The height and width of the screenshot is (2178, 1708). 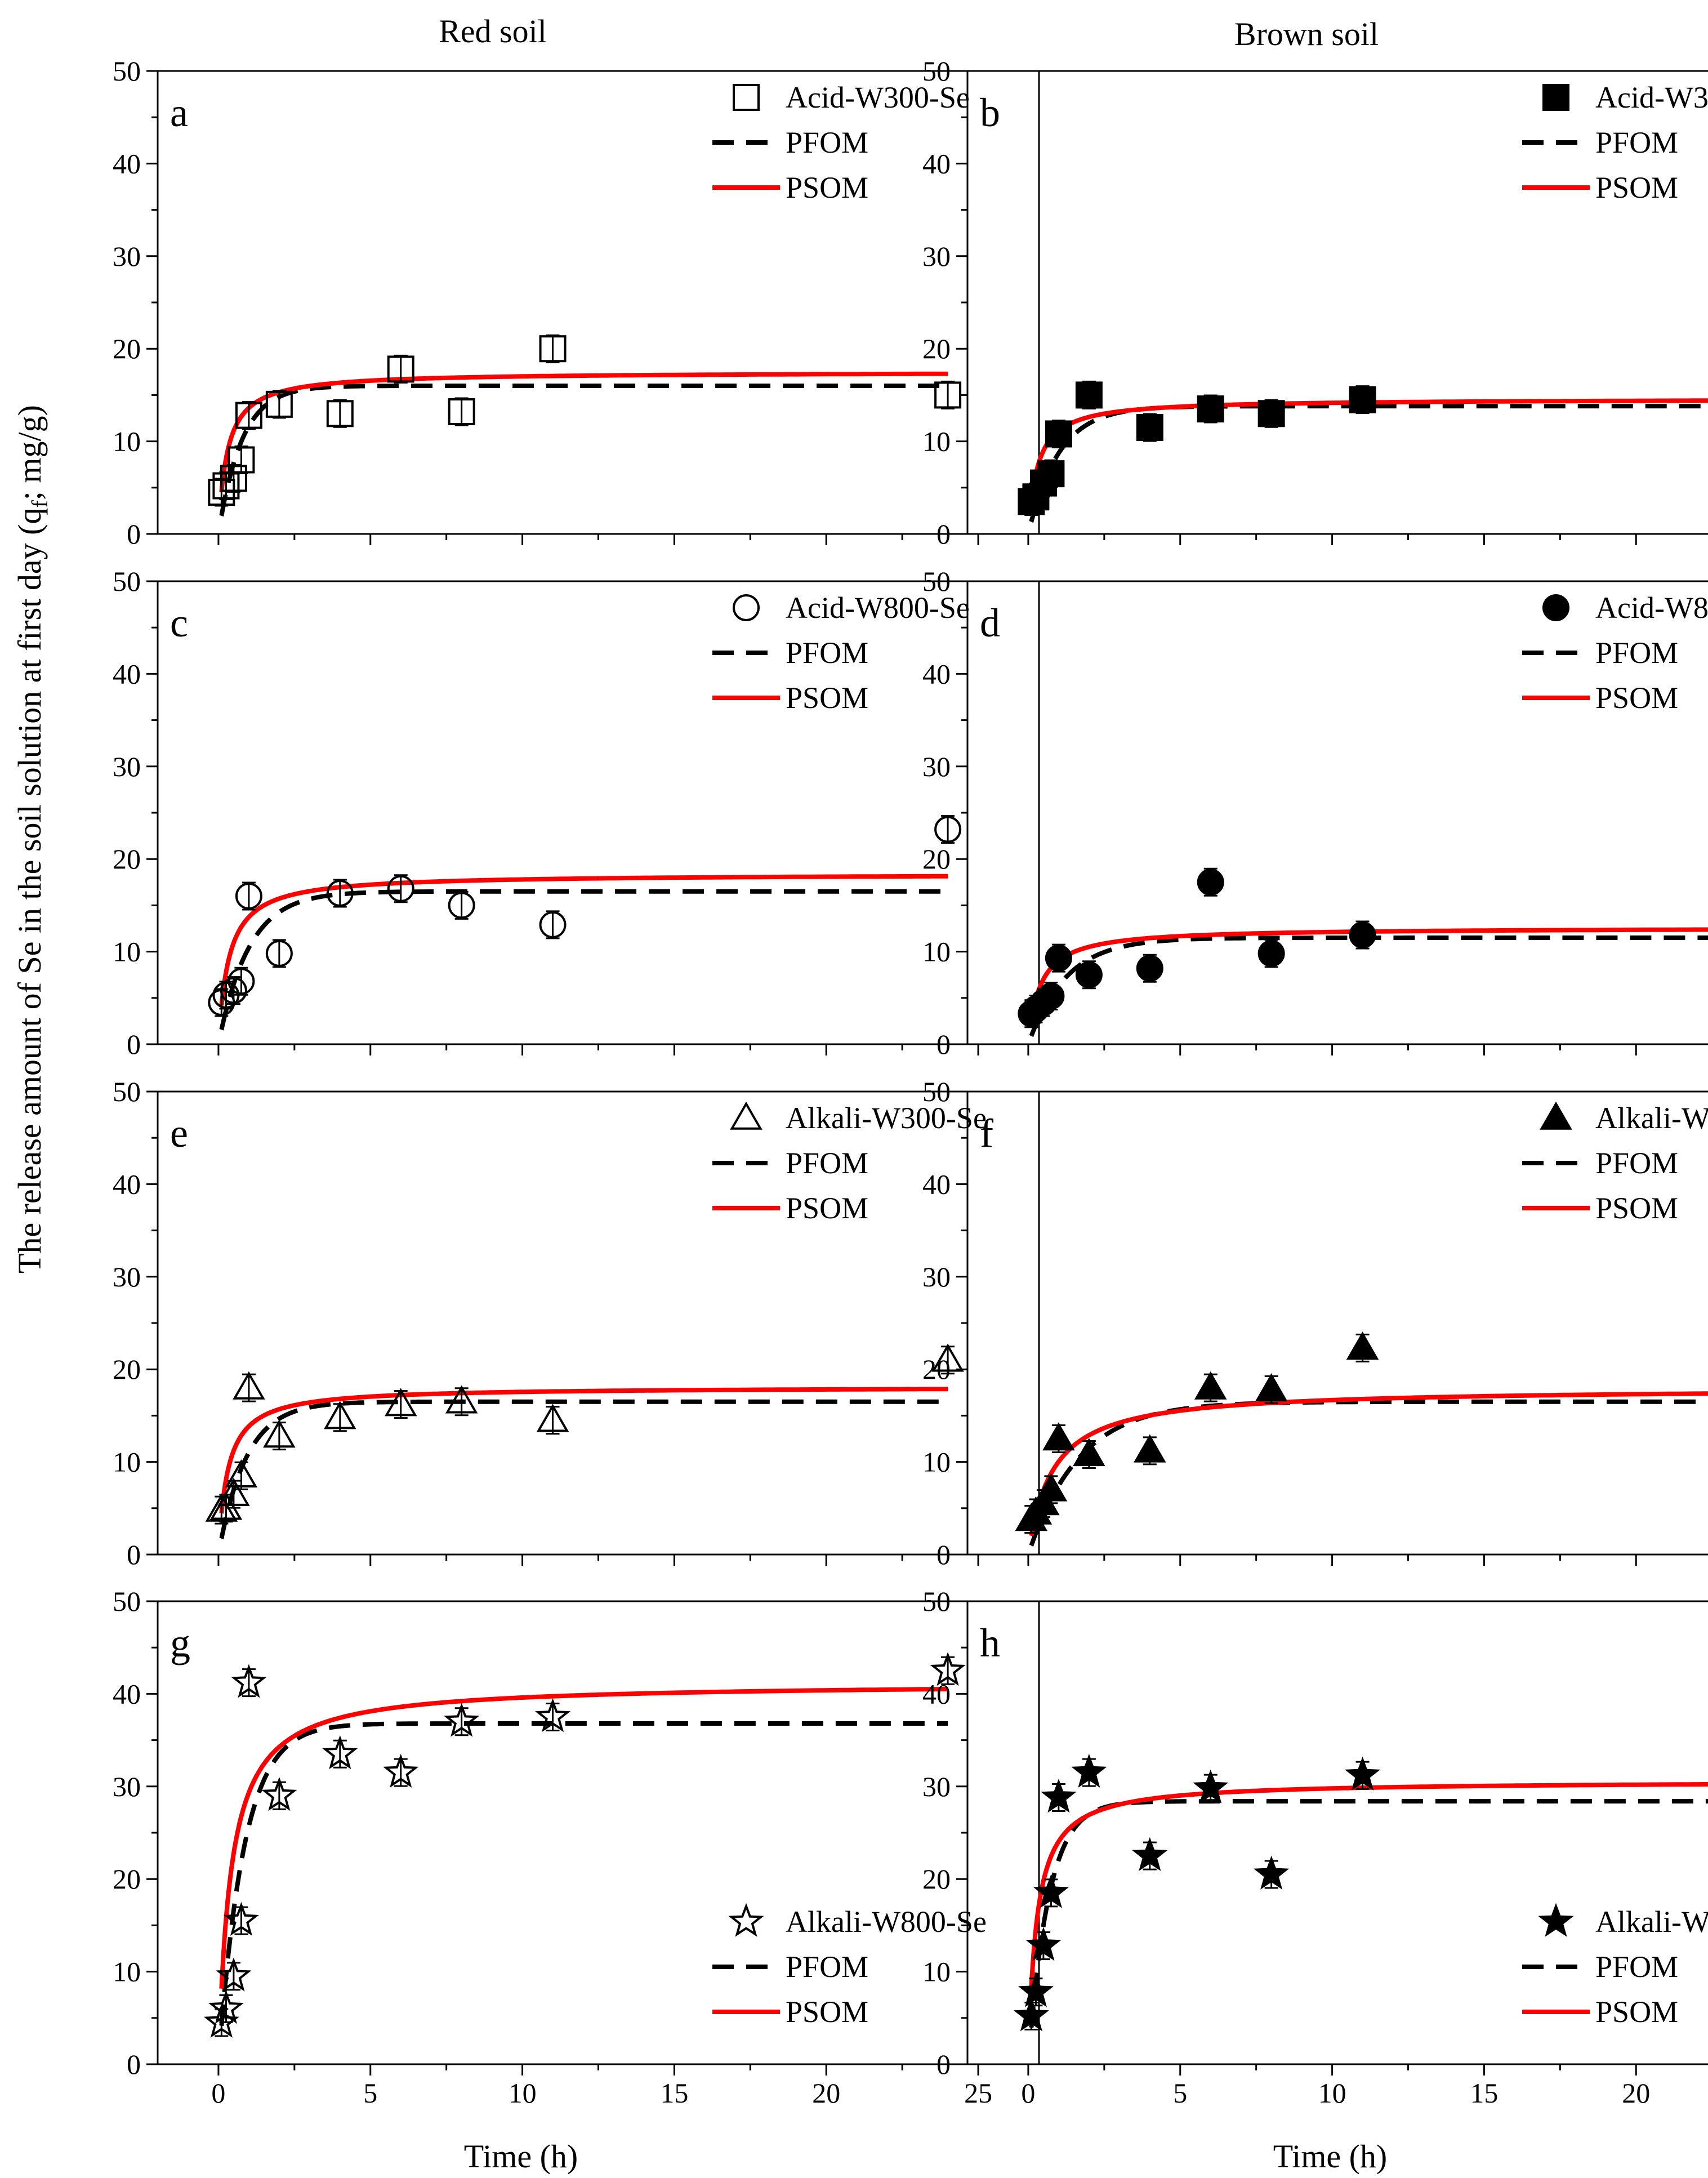 I want to click on panel-letter: f, so click(x=986, y=1133).